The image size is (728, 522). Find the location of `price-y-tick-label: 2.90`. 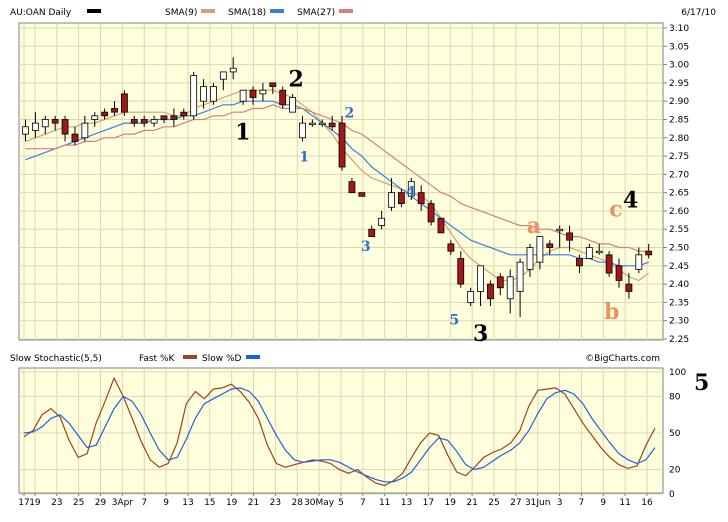

price-y-tick-label: 2.90 is located at coordinates (679, 102).